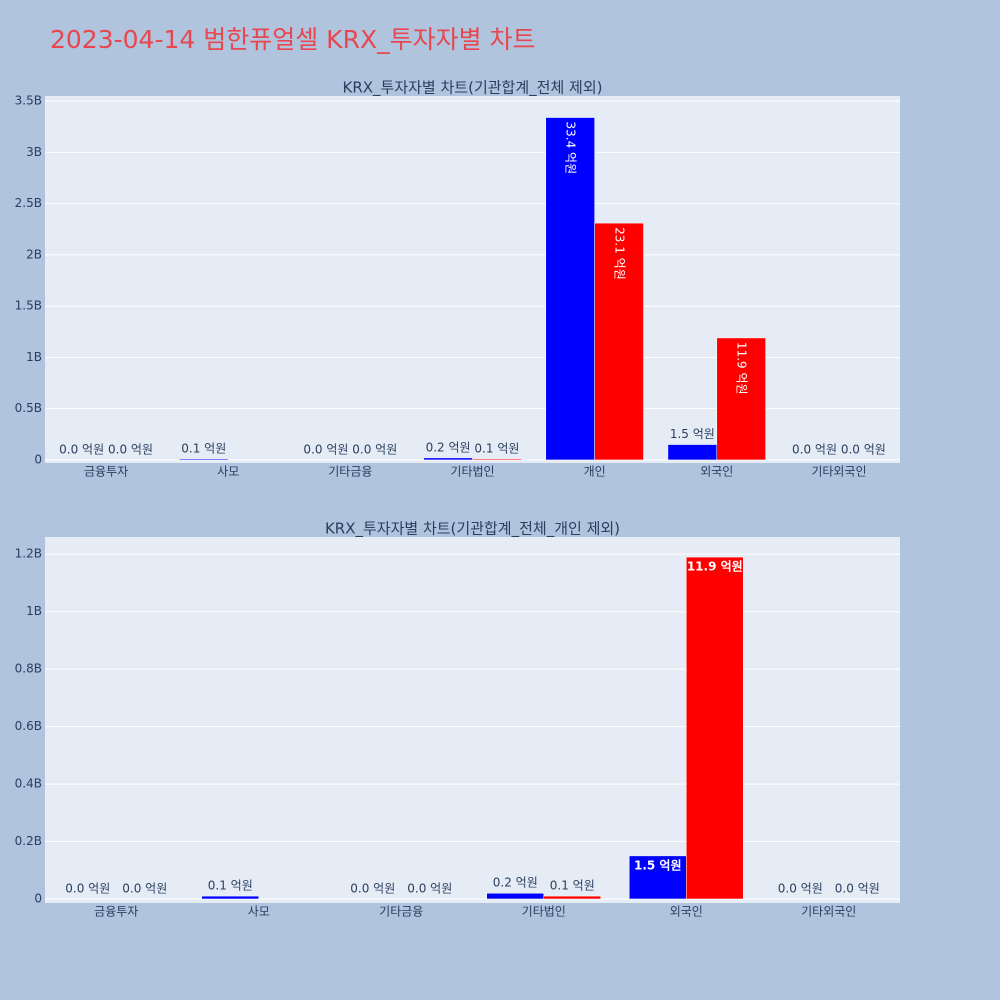 Image resolution: width=1000 pixels, height=1000 pixels. Describe the element at coordinates (28, 203) in the screenshot. I see `y-tick-label: 2.5B` at that location.